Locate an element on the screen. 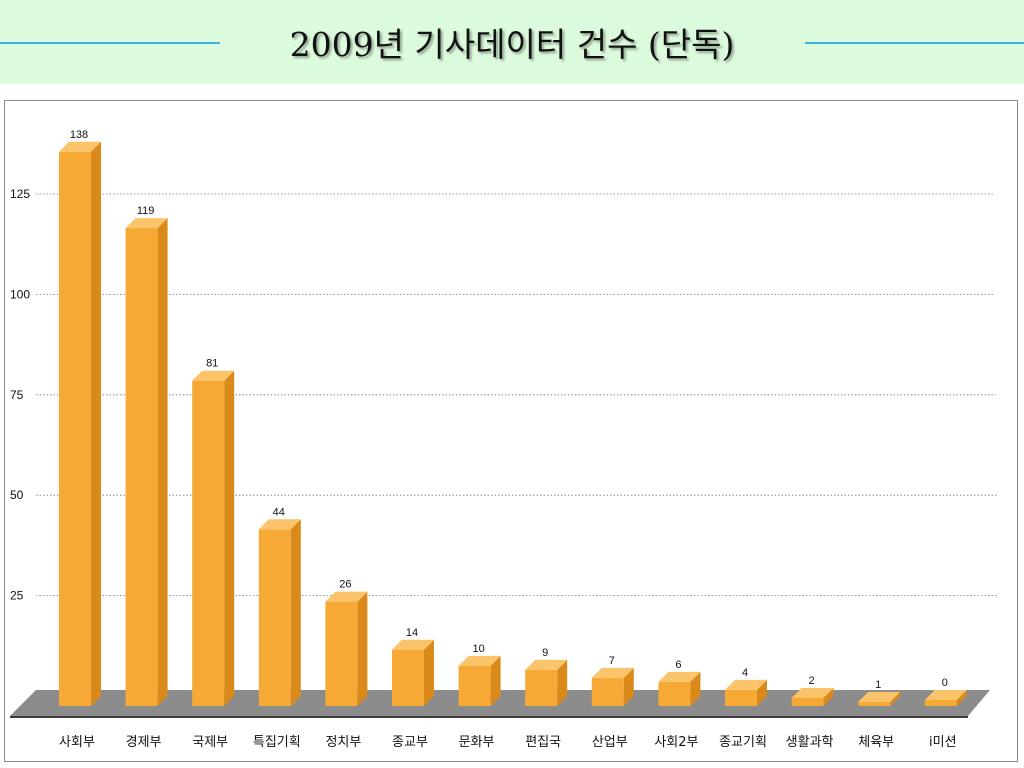 The height and width of the screenshot is (768, 1024). data-label: 7 is located at coordinates (612, 661).